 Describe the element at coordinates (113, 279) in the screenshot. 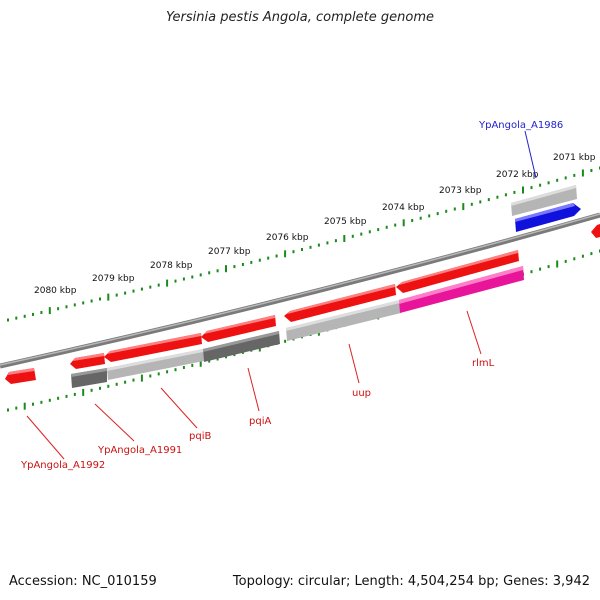

I see `scale-label-2079: 2079 kbp` at that location.